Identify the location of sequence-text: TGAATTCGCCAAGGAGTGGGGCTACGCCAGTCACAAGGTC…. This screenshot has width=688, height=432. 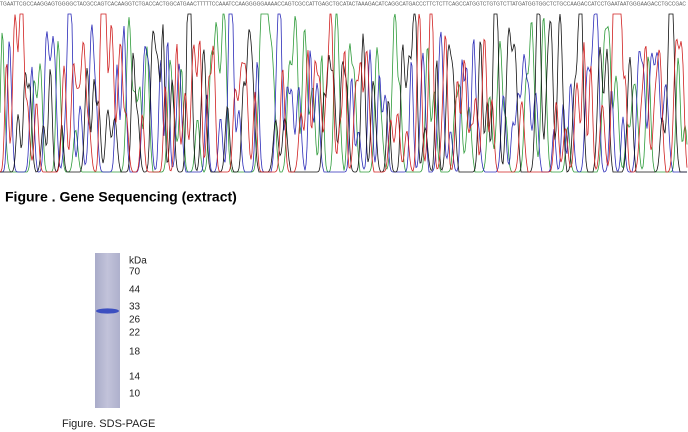
(343, 4).